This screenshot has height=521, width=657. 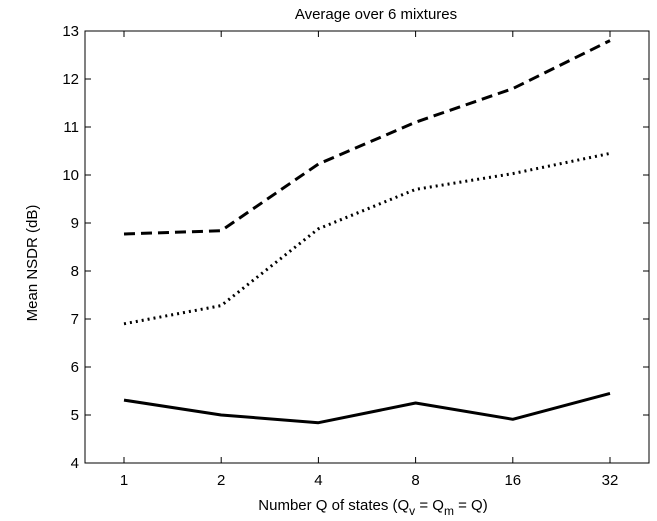 What do you see at coordinates (70, 79) in the screenshot?
I see `y-tick-label: 12` at bounding box center [70, 79].